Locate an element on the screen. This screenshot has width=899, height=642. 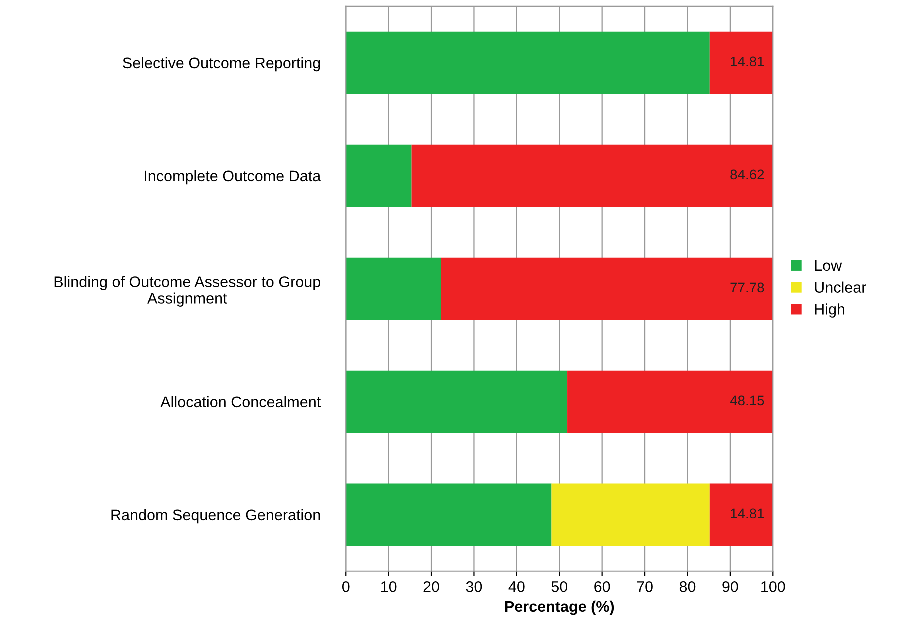
data-label: 84.62 is located at coordinates (747, 175).